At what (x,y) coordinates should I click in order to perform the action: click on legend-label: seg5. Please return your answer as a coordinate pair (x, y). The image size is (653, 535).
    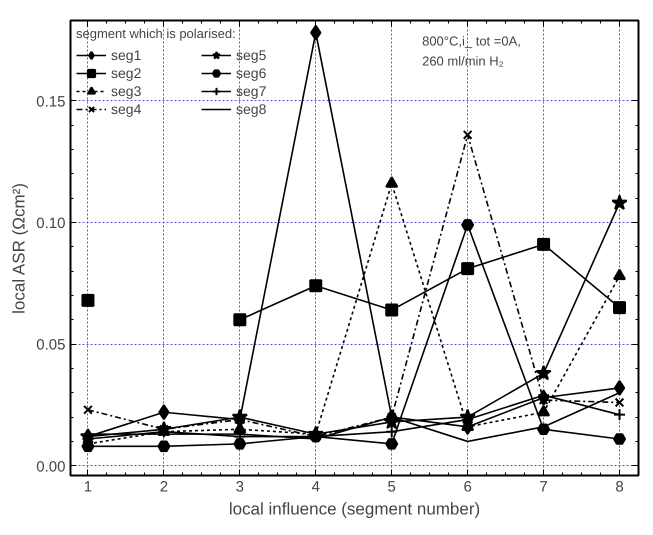
    Looking at the image, I should click on (252, 55).